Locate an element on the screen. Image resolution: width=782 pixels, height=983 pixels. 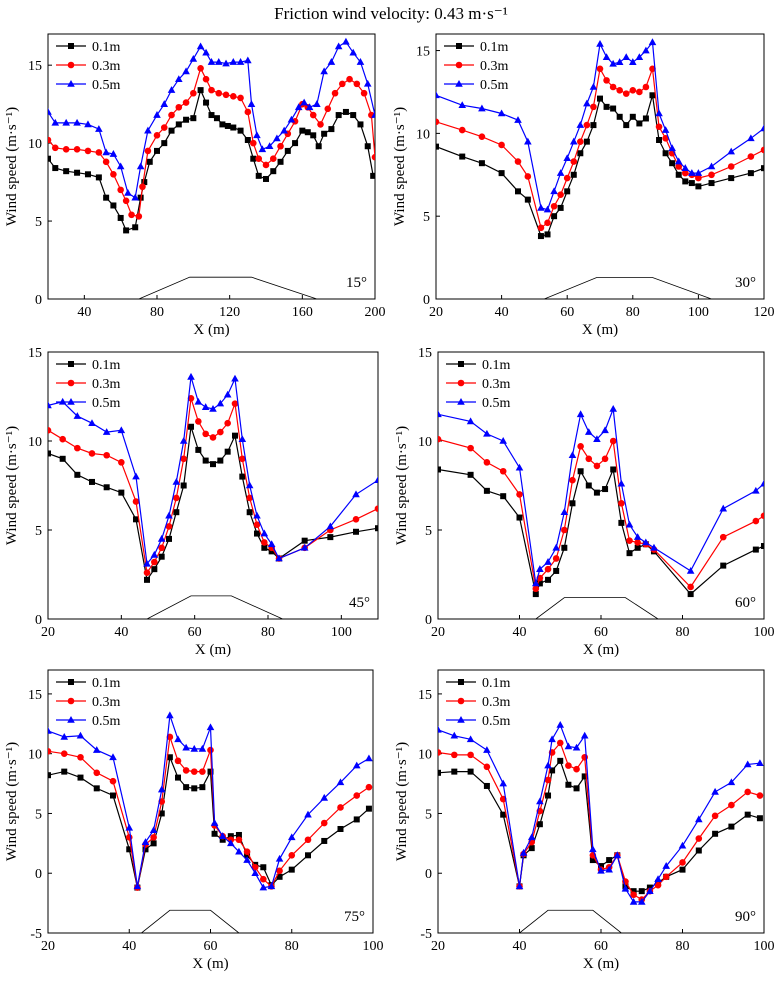
y-tick-label: 5 is located at coordinates (426, 217).